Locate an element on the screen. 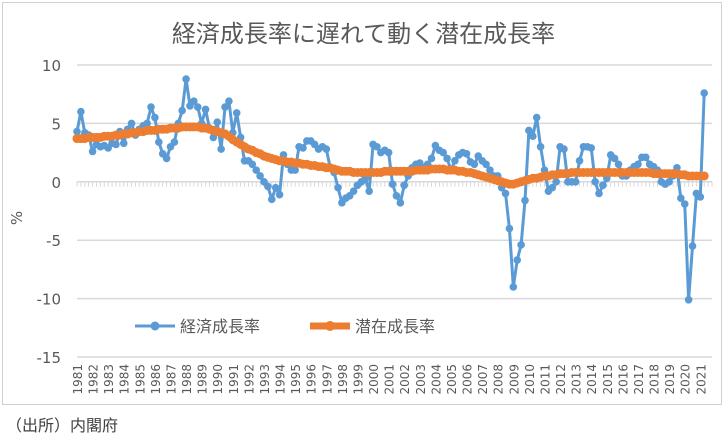 This screenshot has height=448, width=727. x-tick-label: 1994 is located at coordinates (281, 379).